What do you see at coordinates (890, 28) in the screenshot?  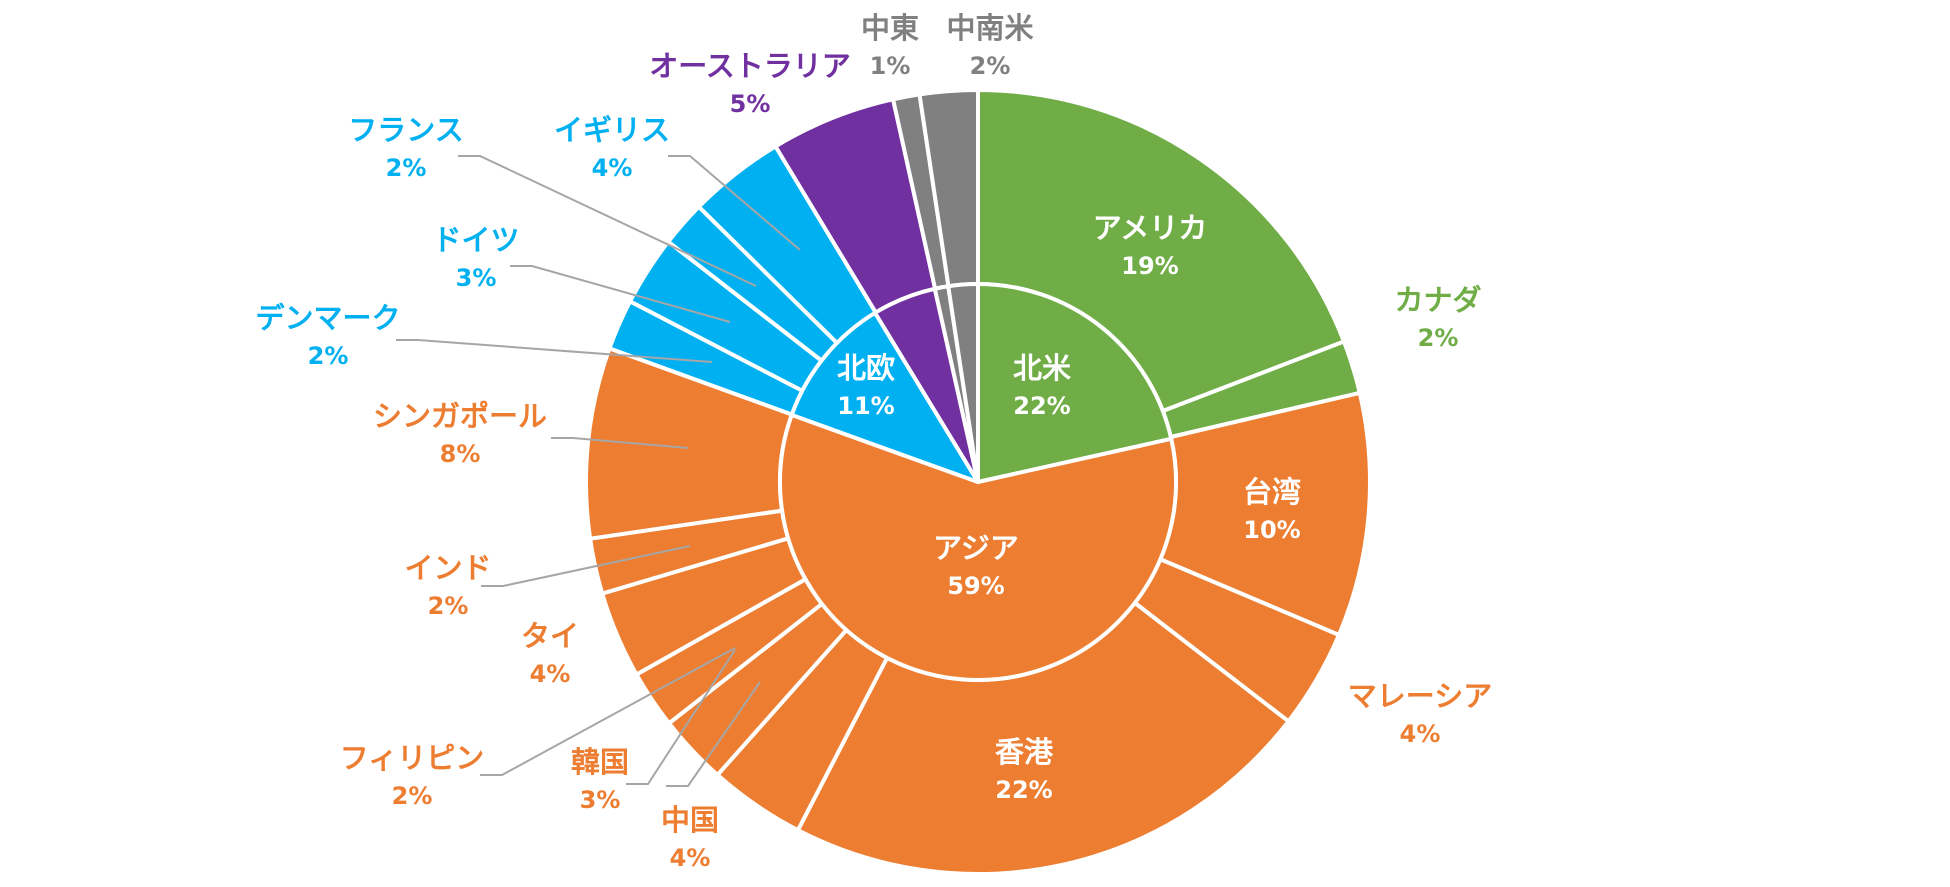 I see `outer-16-name-label: 中東` at bounding box center [890, 28].